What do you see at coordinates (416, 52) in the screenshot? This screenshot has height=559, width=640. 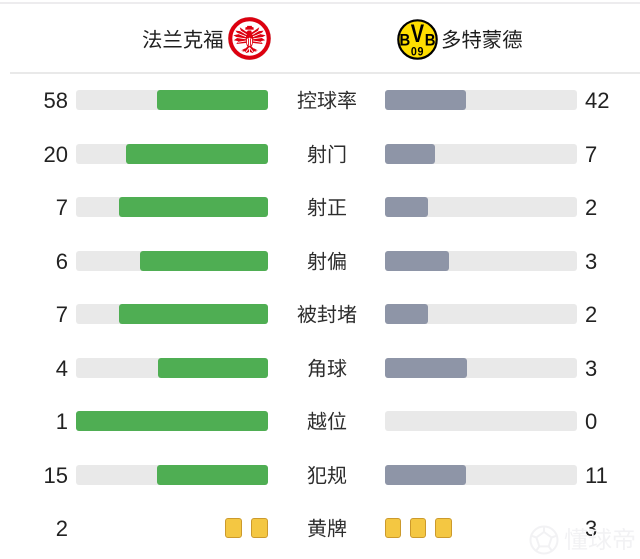 I see `svg-text: 09` at bounding box center [416, 52].